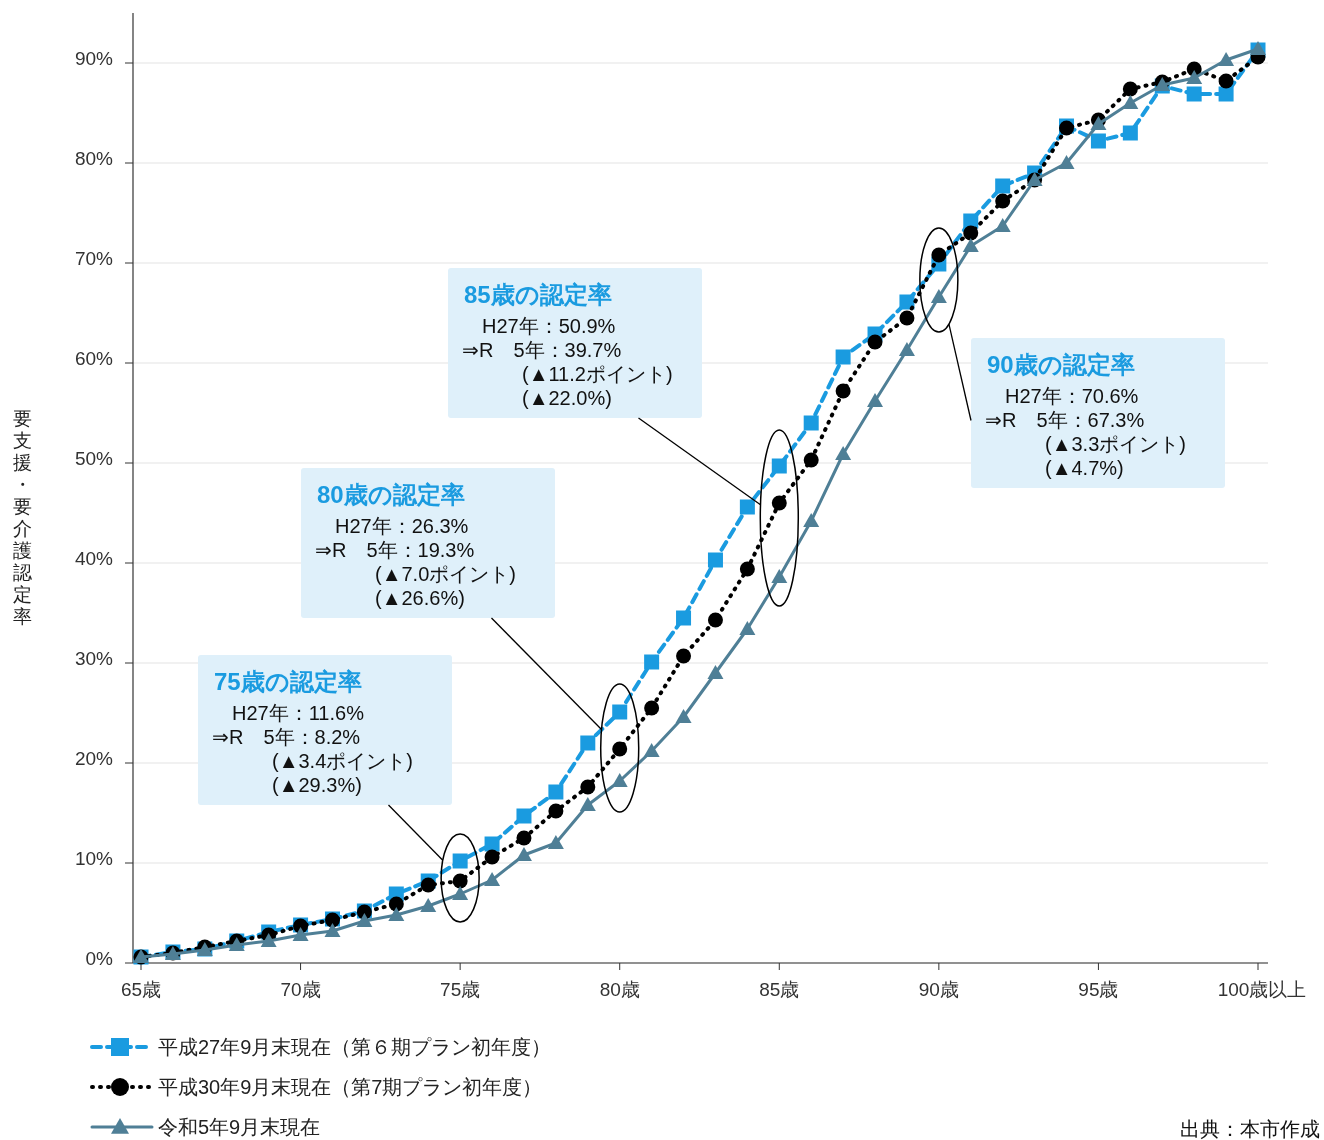  Describe the element at coordinates (94, 459) in the screenshot. I see `y-tick-label: 50%` at that location.